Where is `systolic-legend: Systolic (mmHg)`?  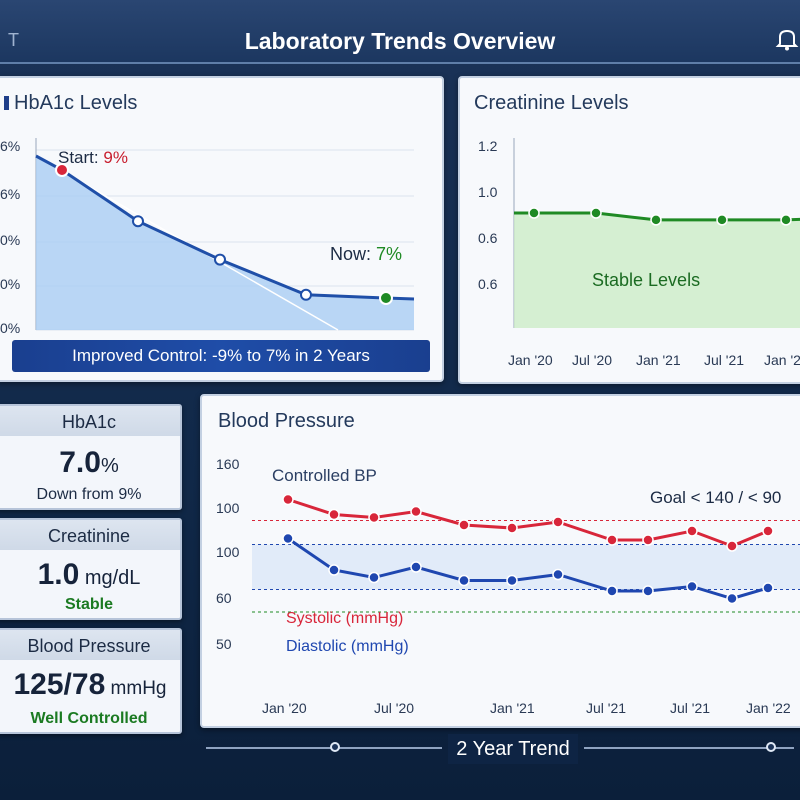 systolic-legend: Systolic (mmHg) is located at coordinates (345, 618).